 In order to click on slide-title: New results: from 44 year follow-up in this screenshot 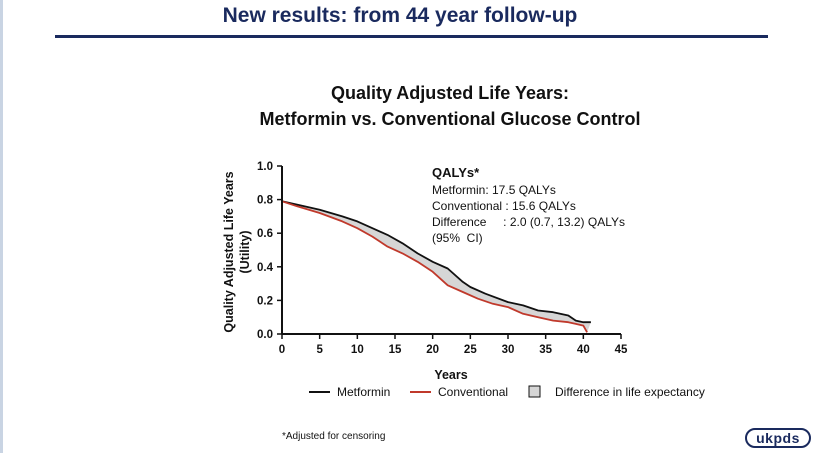, I will do `click(400, 15)`.